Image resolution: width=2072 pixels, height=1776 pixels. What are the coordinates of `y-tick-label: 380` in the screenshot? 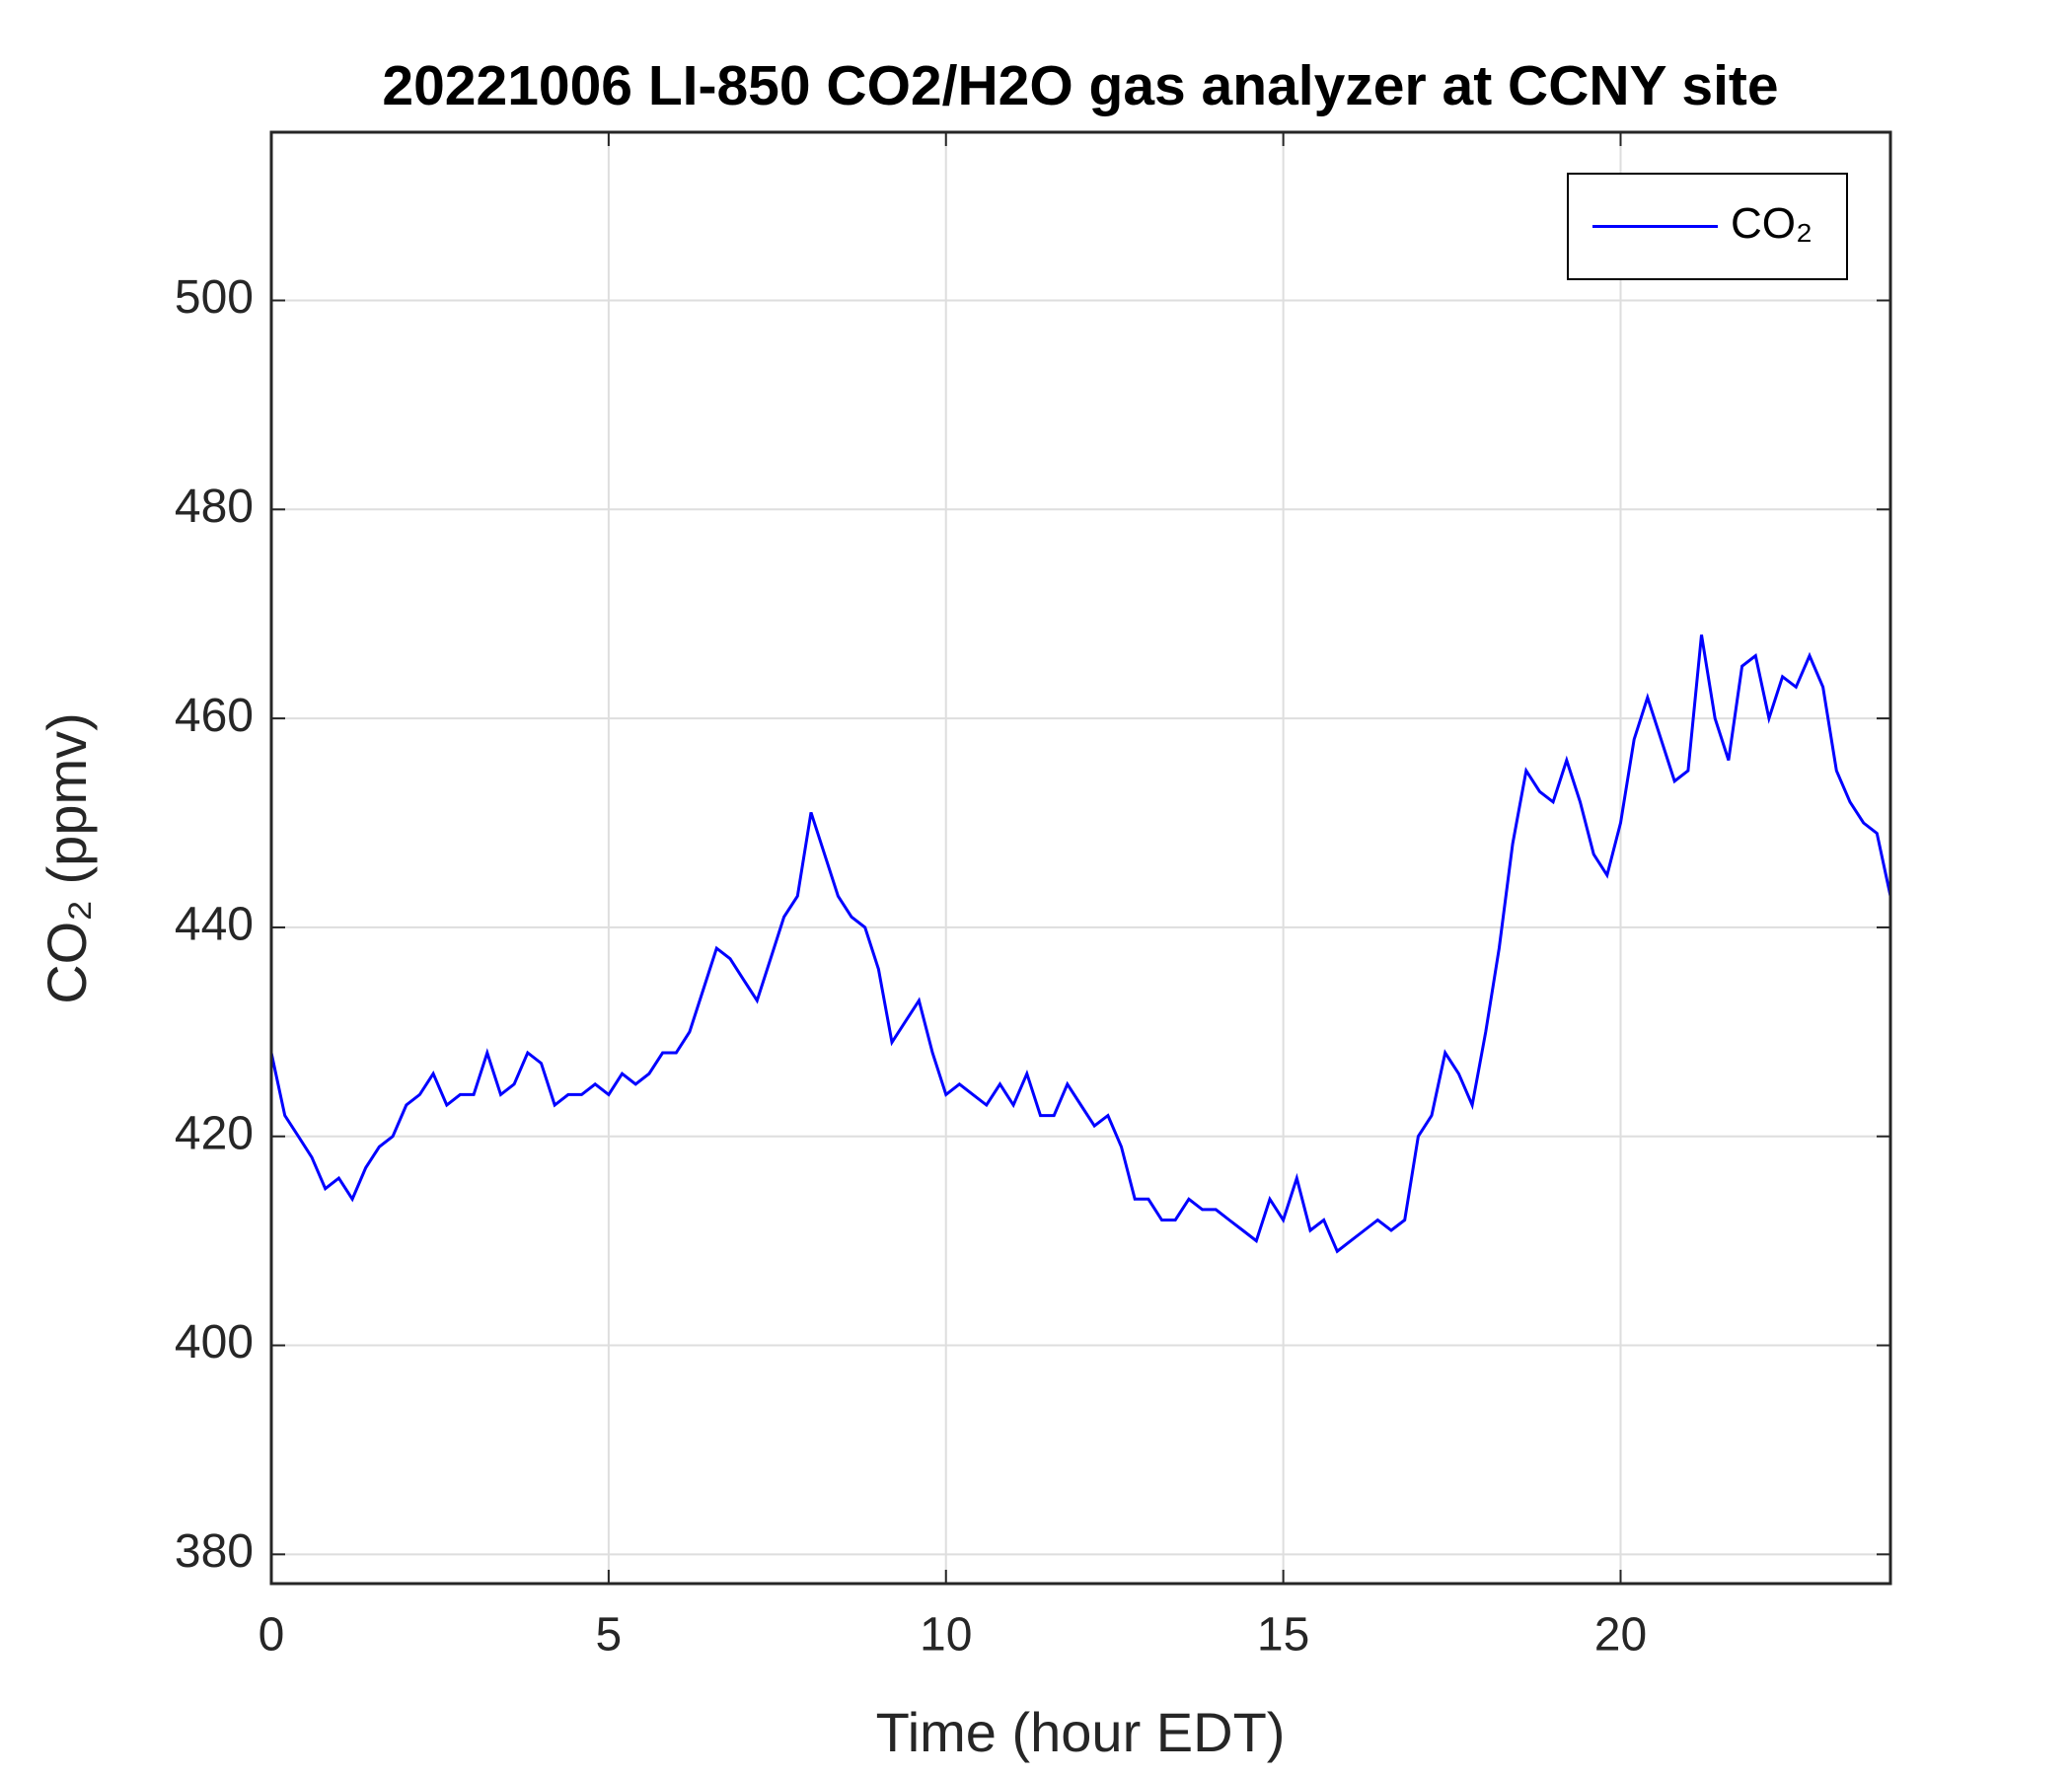 It's located at (215, 1551).